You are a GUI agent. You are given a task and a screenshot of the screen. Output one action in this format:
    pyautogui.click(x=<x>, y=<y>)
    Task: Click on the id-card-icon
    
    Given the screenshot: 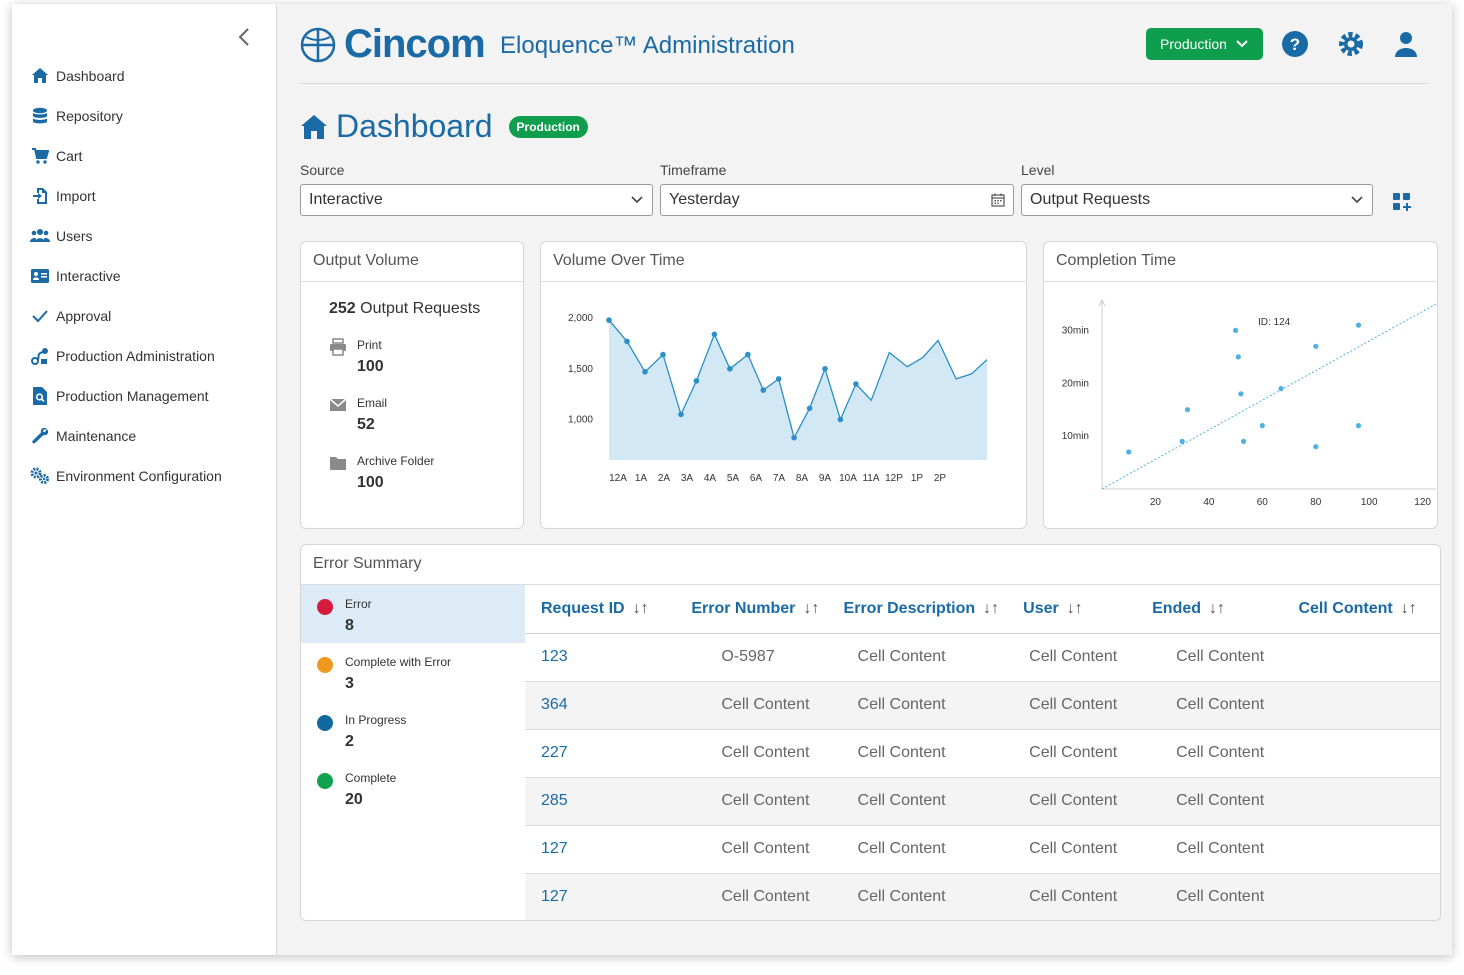 What is the action you would take?
    pyautogui.click(x=40, y=276)
    